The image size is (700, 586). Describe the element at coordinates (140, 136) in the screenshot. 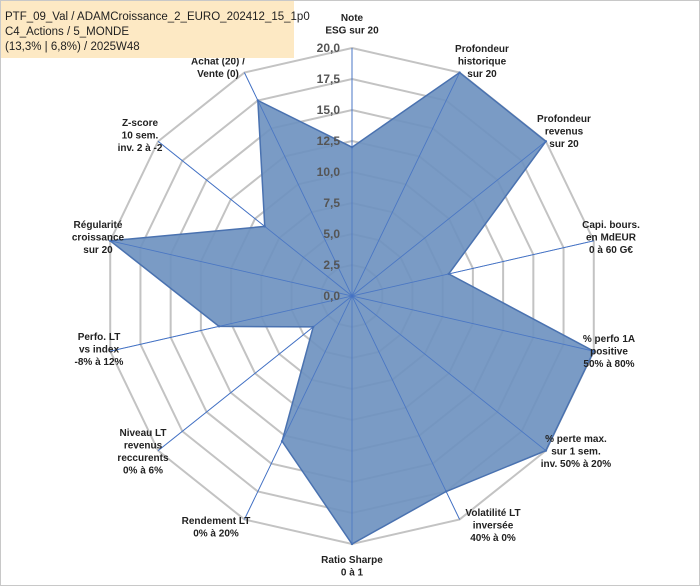

I see `category-label-12: Z-score 10 sem. inv. 2 à -2` at that location.